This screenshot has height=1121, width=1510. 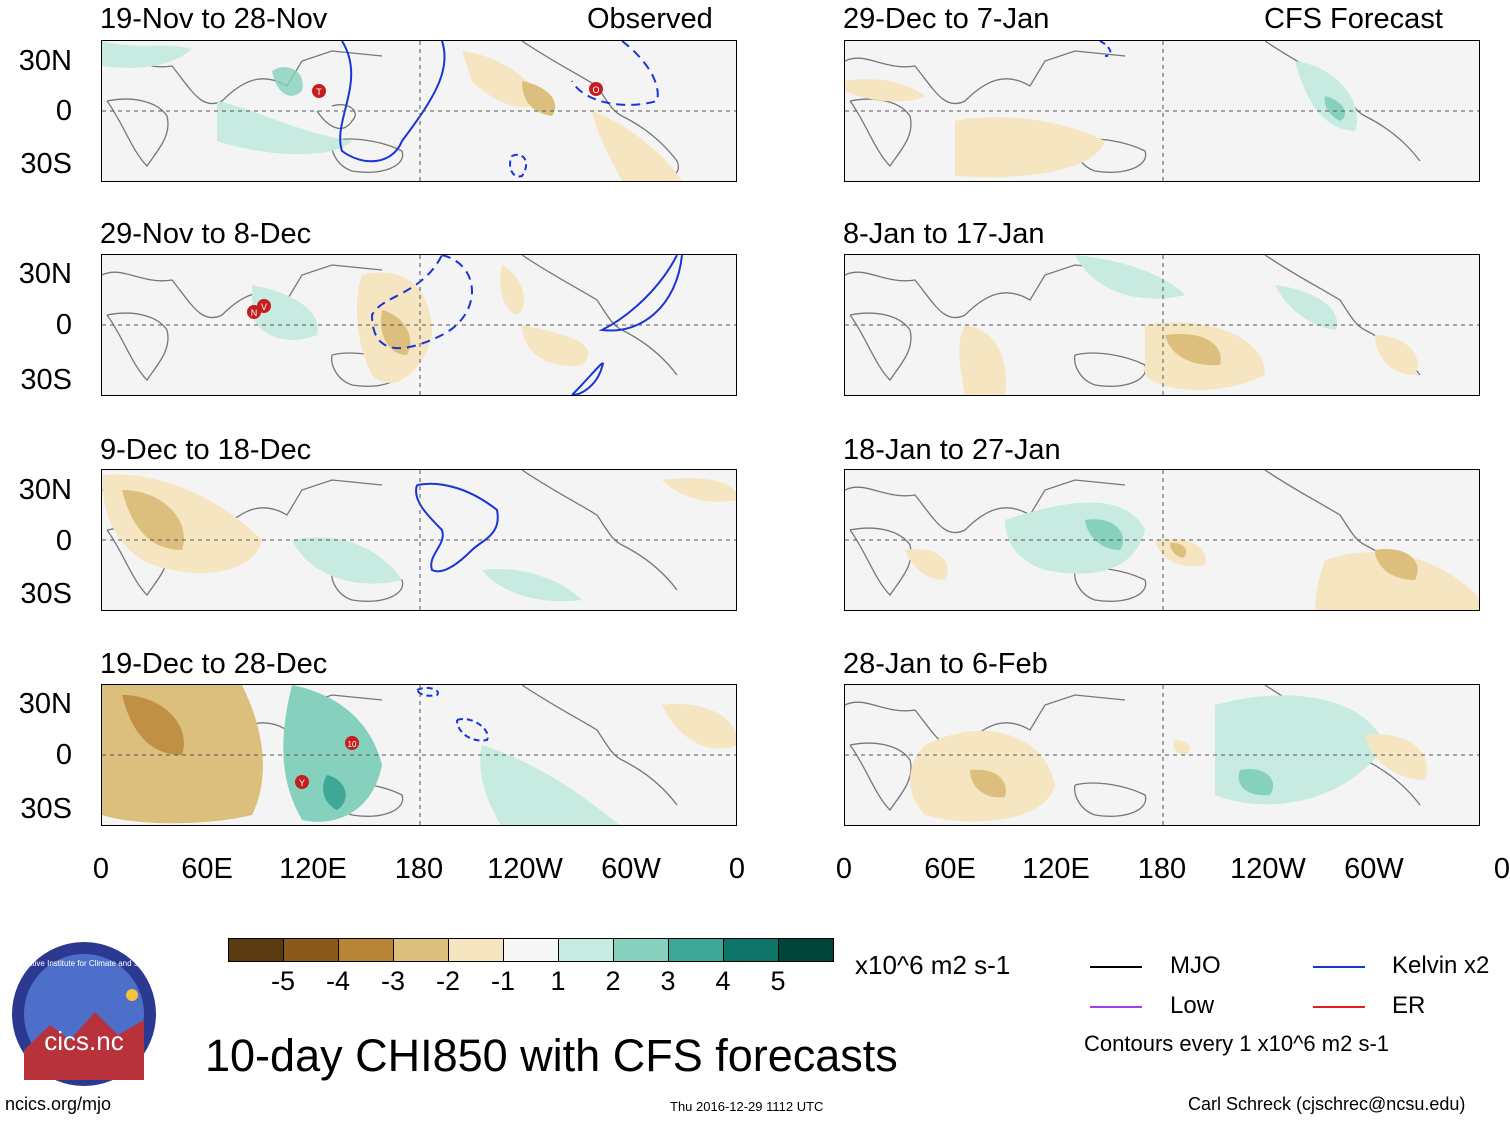 I want to click on legend-kelvin-line, so click(x=1339, y=967).